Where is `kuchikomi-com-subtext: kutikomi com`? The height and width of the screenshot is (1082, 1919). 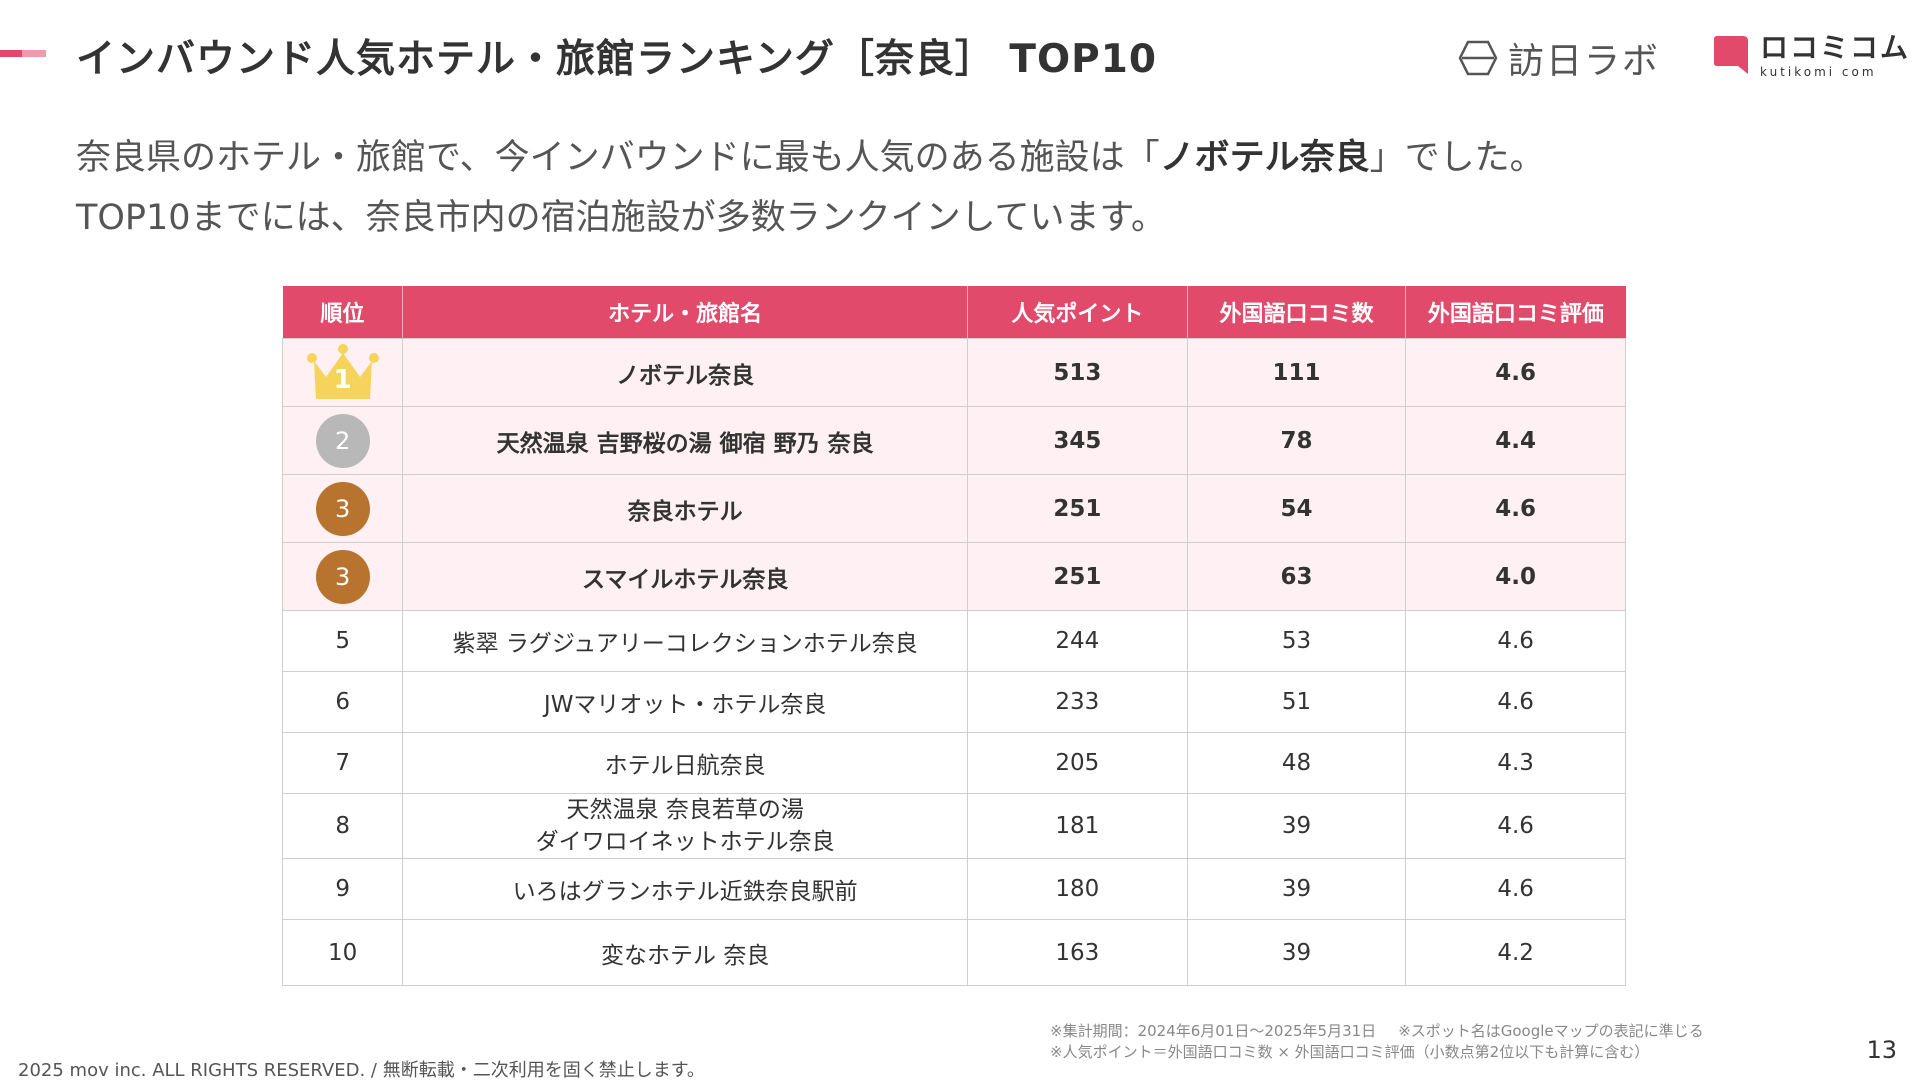
kuchikomi-com-subtext: kutikomi com is located at coordinates (1818, 72).